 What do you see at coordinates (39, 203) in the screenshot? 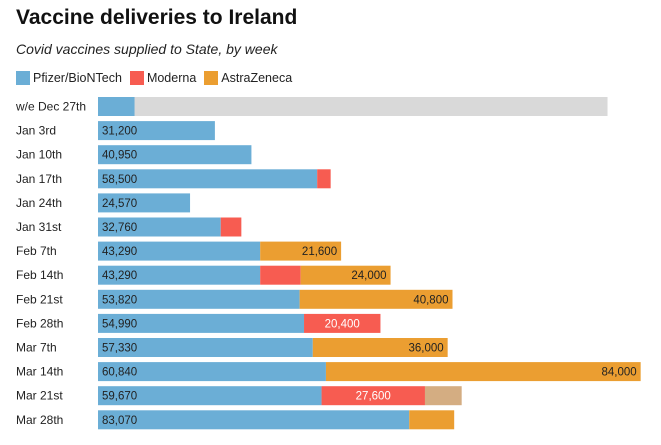
I see `category-label-jan-24th: Jan 24th` at bounding box center [39, 203].